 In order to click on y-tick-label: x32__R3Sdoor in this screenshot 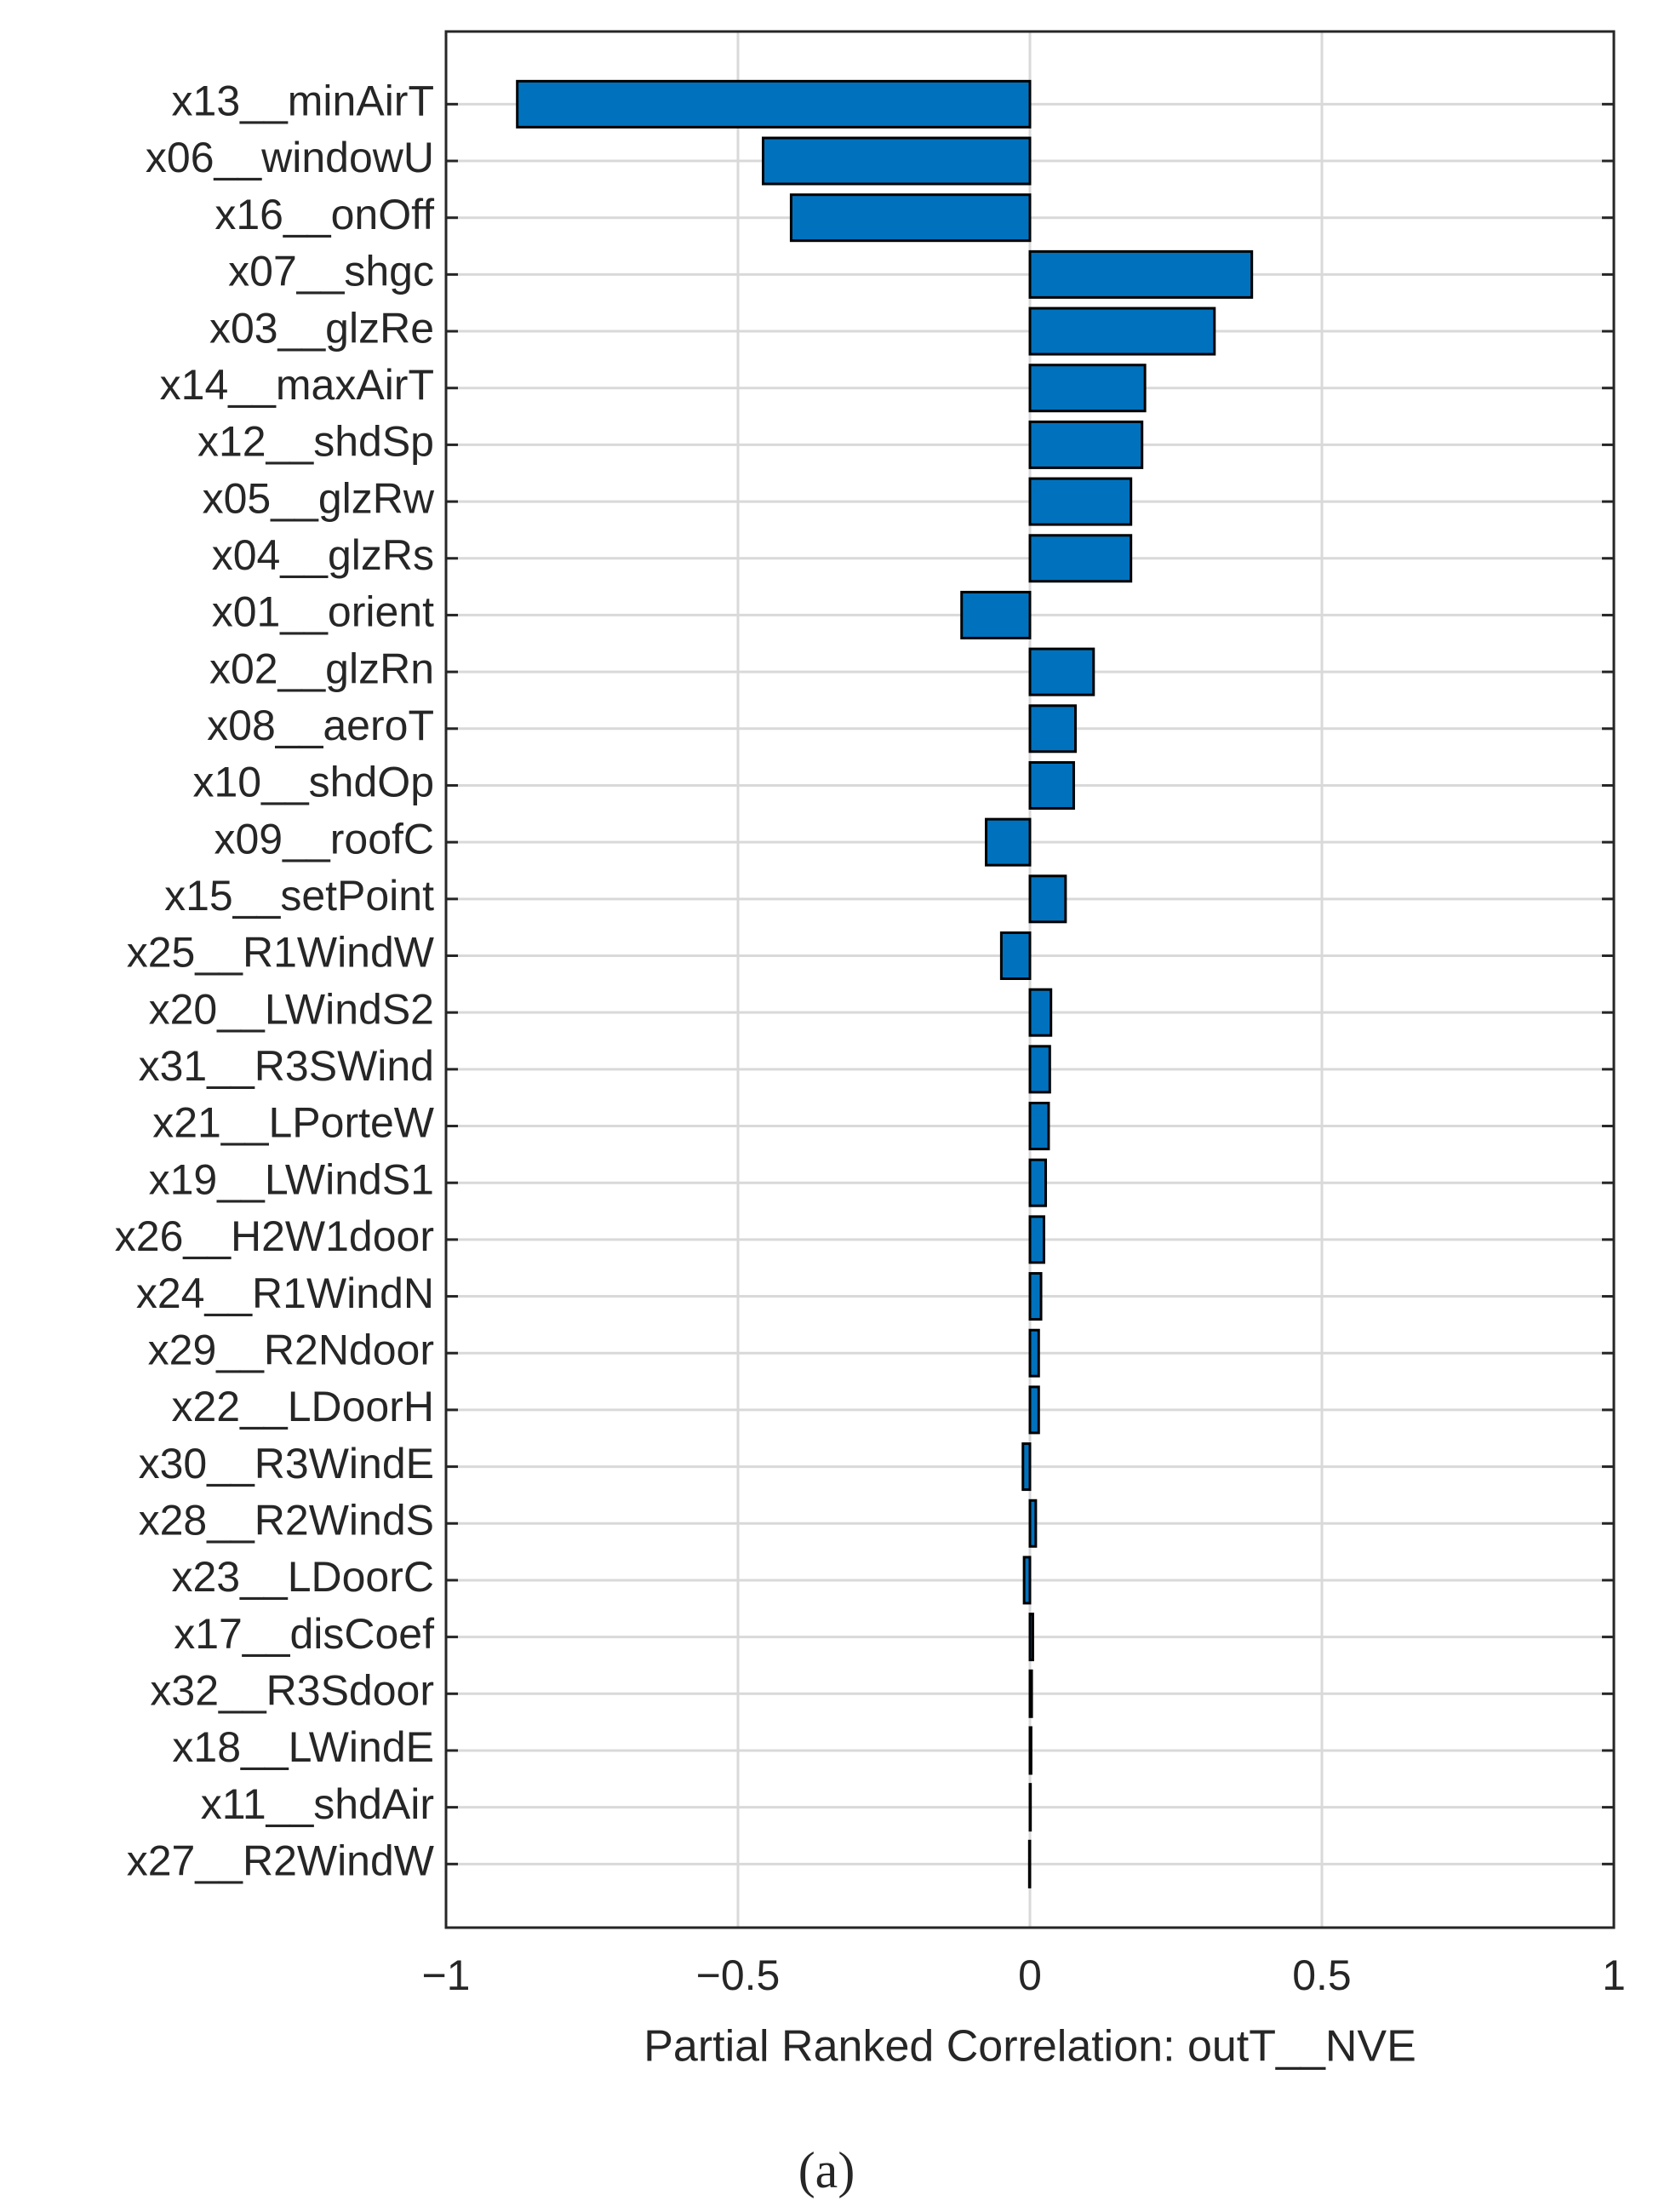, I will do `click(292, 1690)`.